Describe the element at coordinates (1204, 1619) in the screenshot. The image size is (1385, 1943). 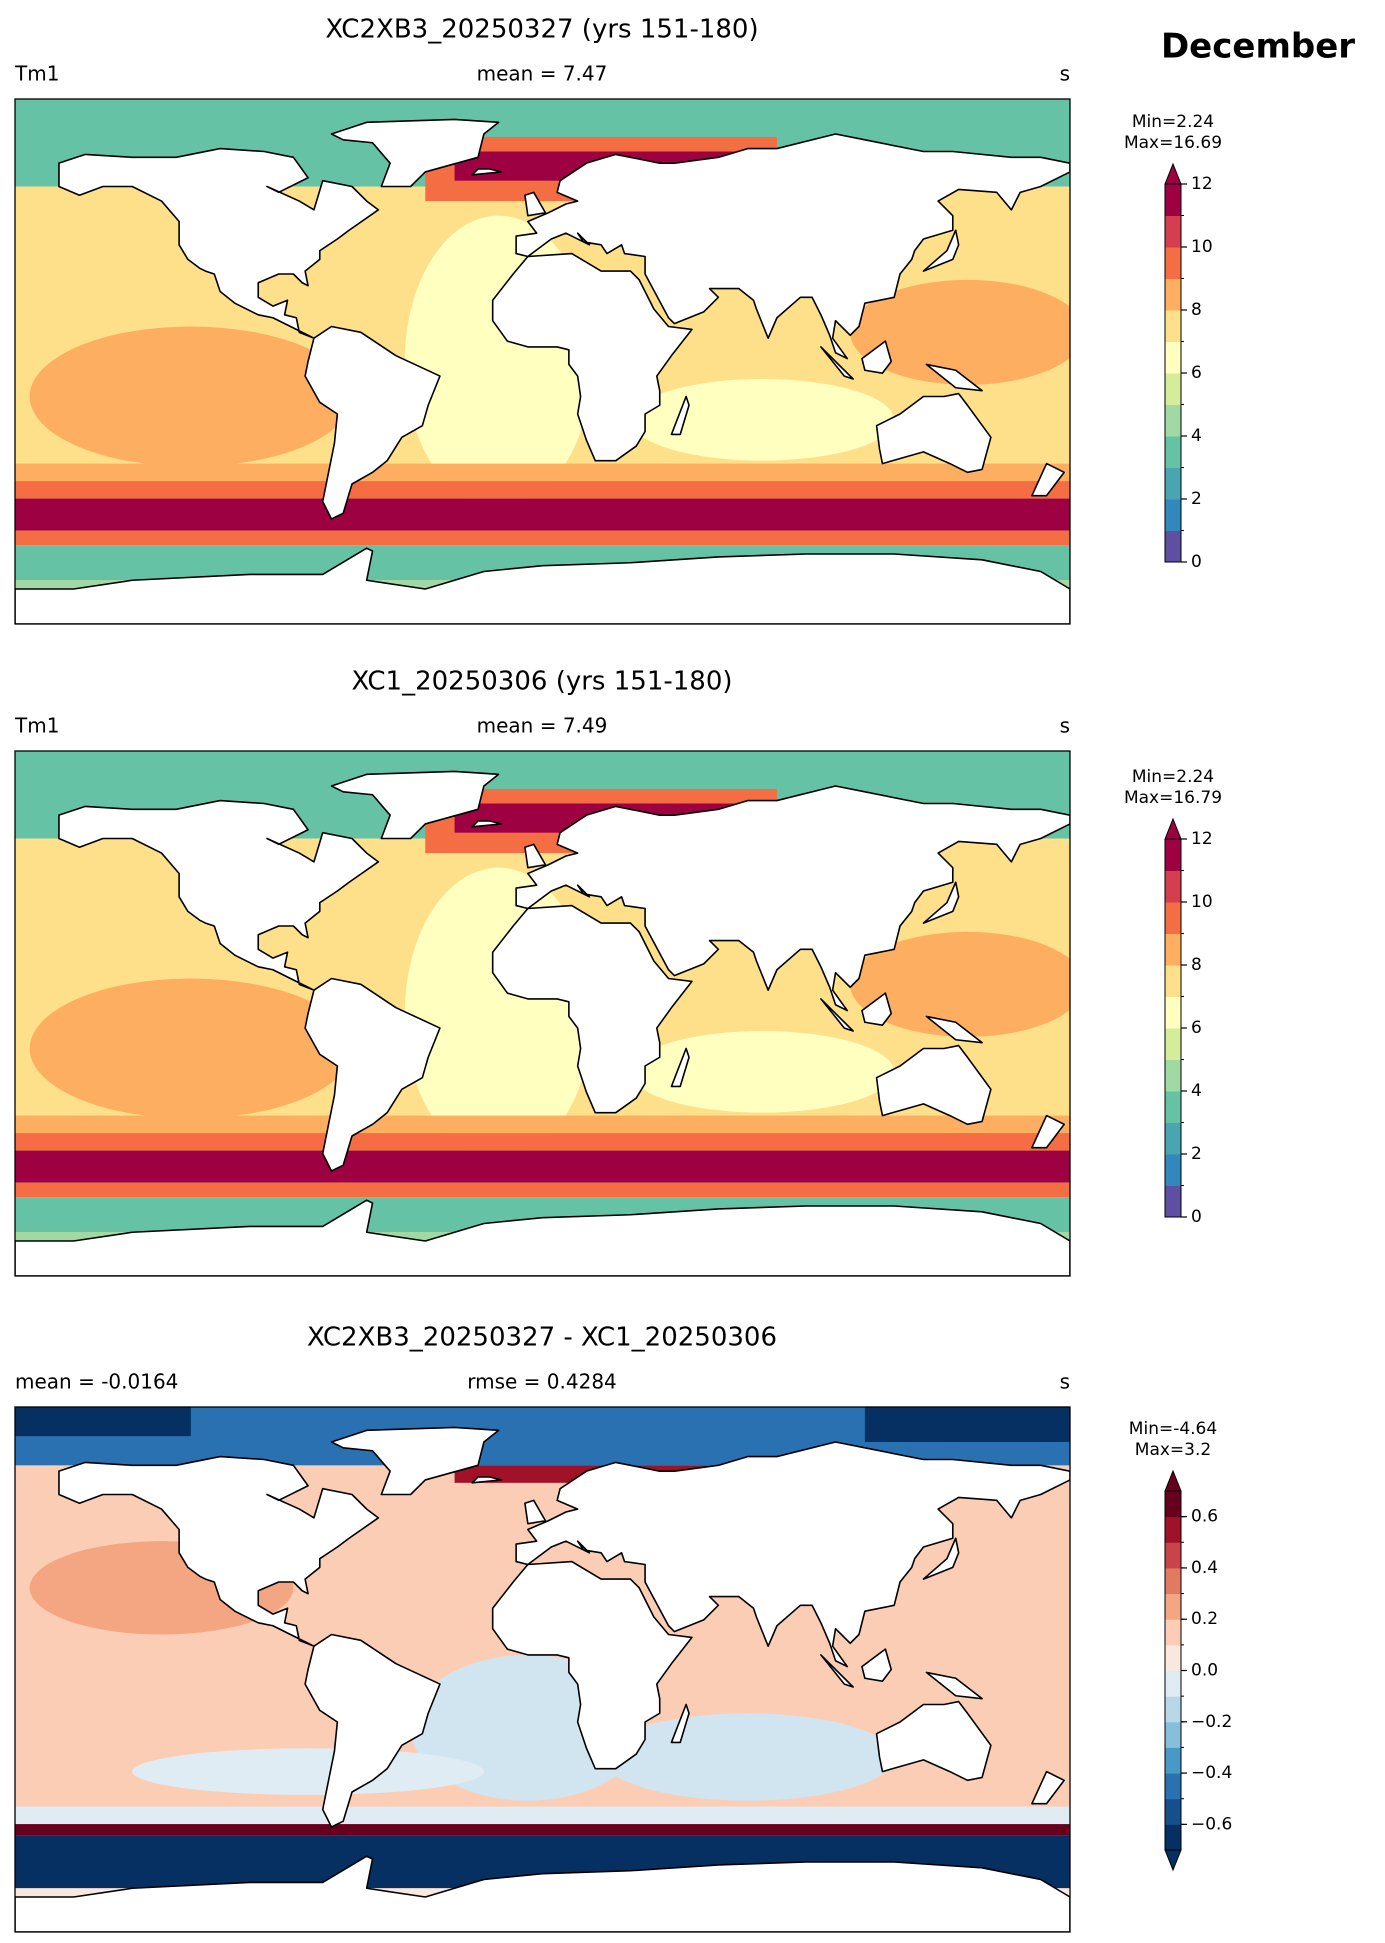
I see `colorbar-tick-label: 0.2` at that location.